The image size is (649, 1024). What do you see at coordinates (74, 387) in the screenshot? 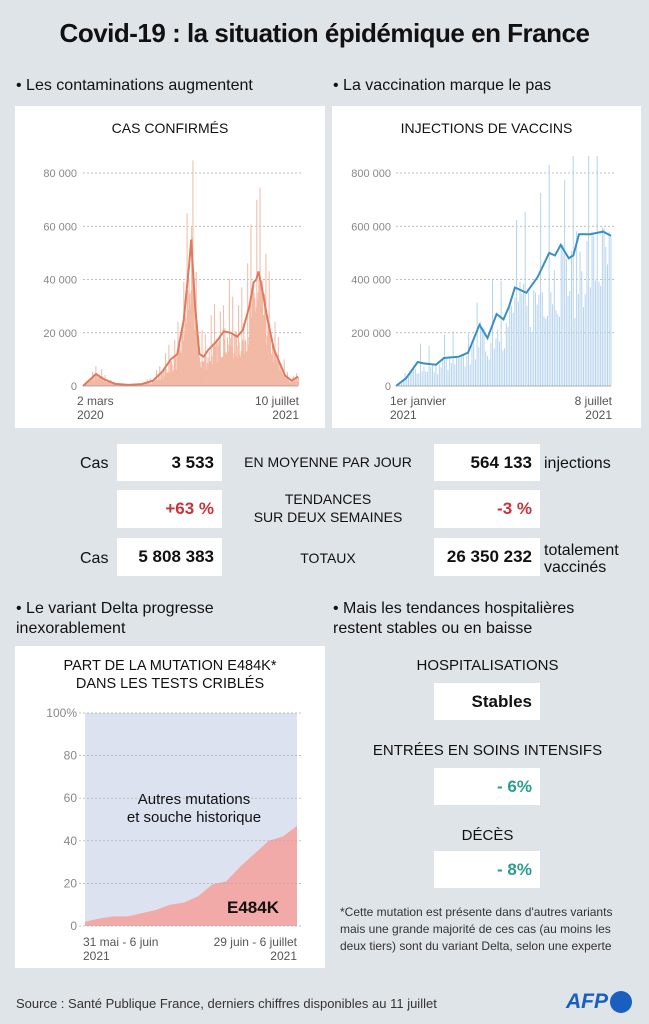
I see `y-tick-label: 0` at bounding box center [74, 387].